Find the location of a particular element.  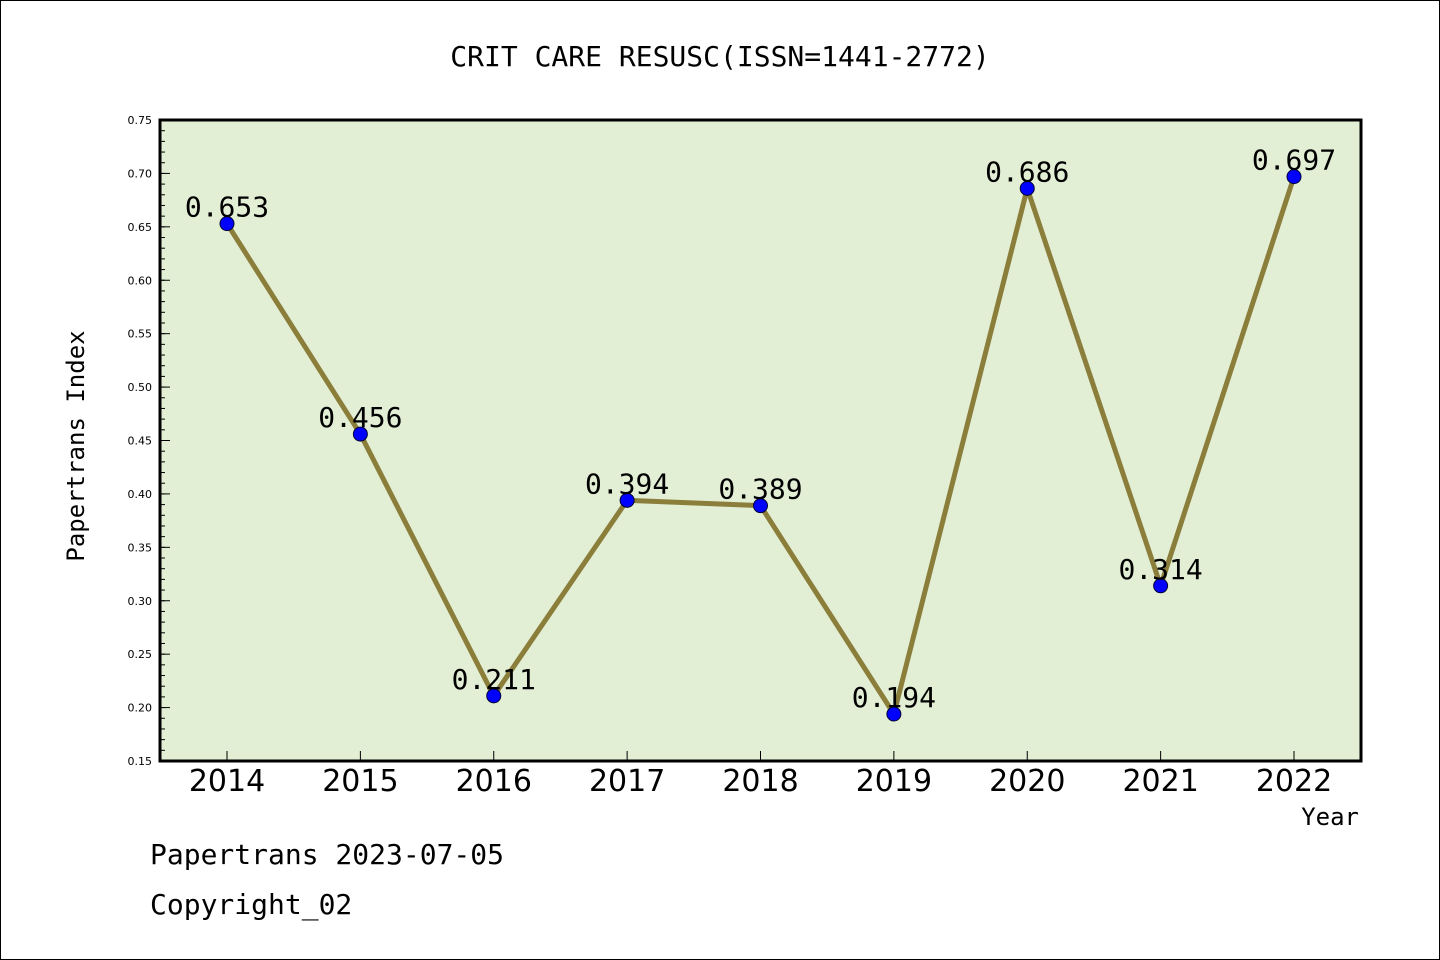

y-tick-label: 0.25 is located at coordinates (140, 654).